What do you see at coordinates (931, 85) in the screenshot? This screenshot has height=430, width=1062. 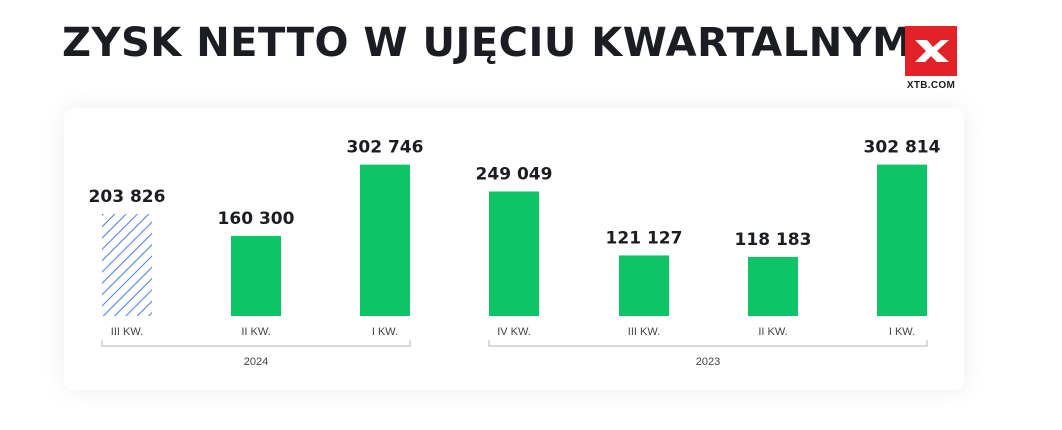 I see `logo-text: XTB.COM` at bounding box center [931, 85].